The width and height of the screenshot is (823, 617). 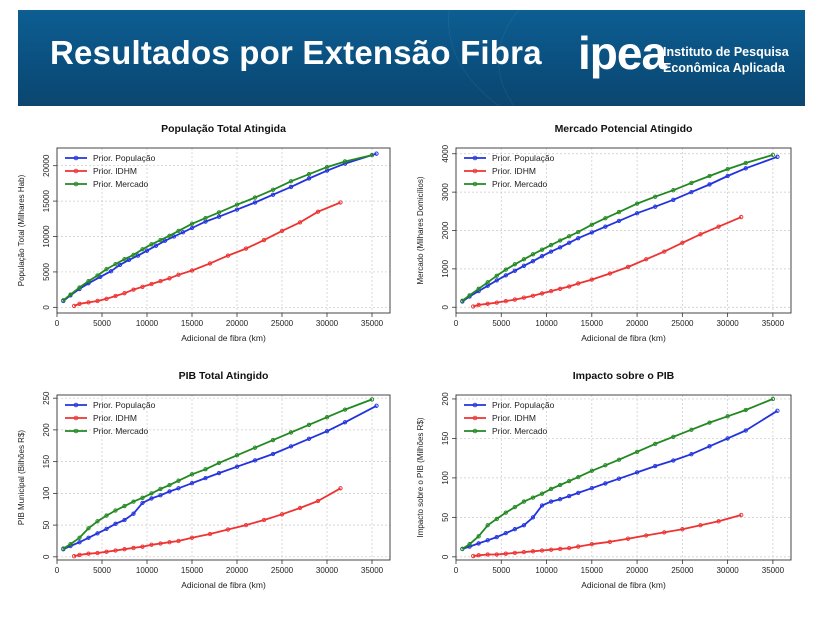 I want to click on y-axis-label: PIB Municipal (Bilhões R$), so click(x=21, y=477).